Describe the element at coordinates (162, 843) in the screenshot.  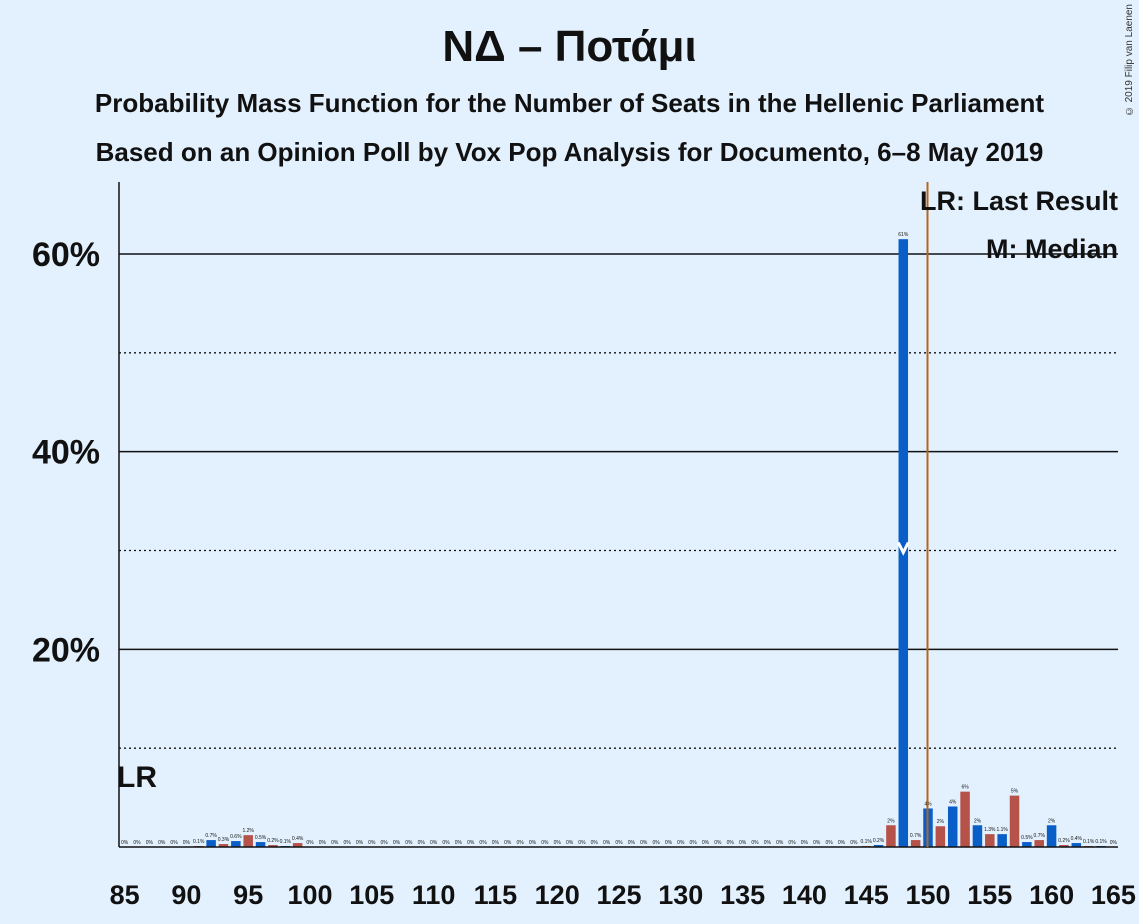
I see `bar-label-seat-88: 0%` at that location.